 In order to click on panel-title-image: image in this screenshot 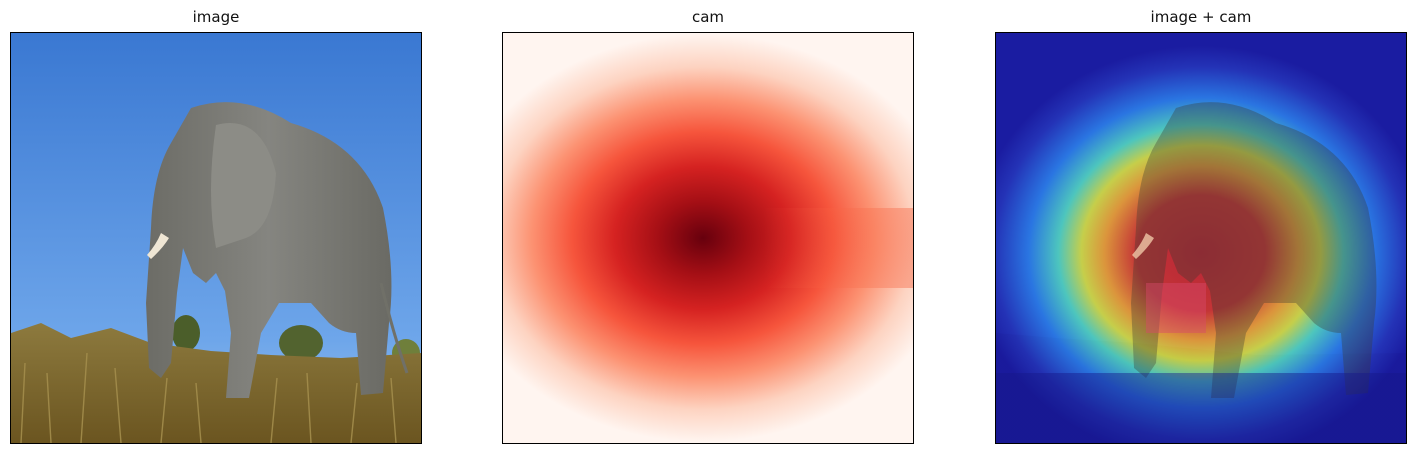, I will do `click(216, 17)`.